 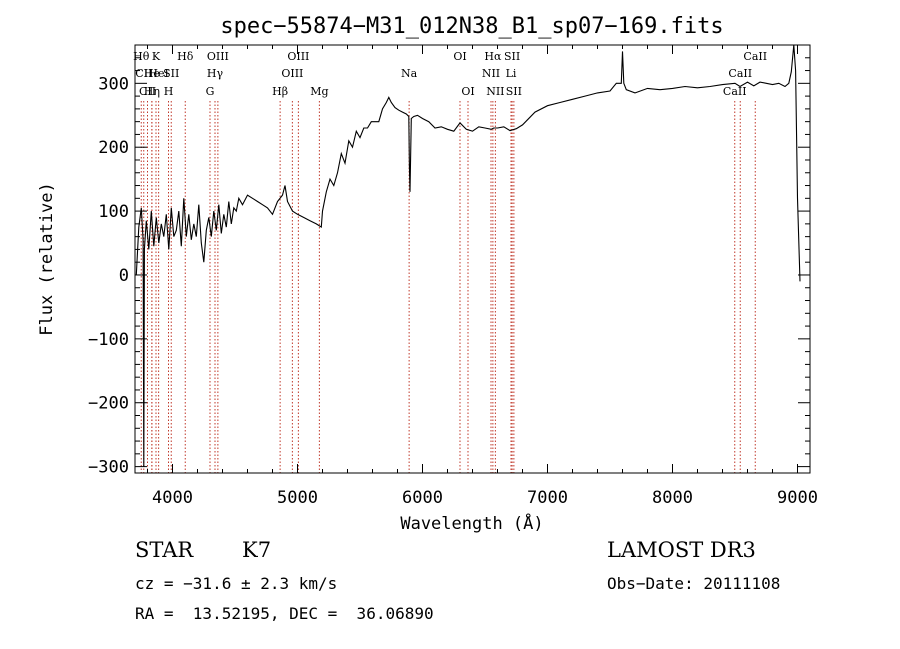 I want to click on x-tick-label-5: 9000, so click(x=797, y=498).